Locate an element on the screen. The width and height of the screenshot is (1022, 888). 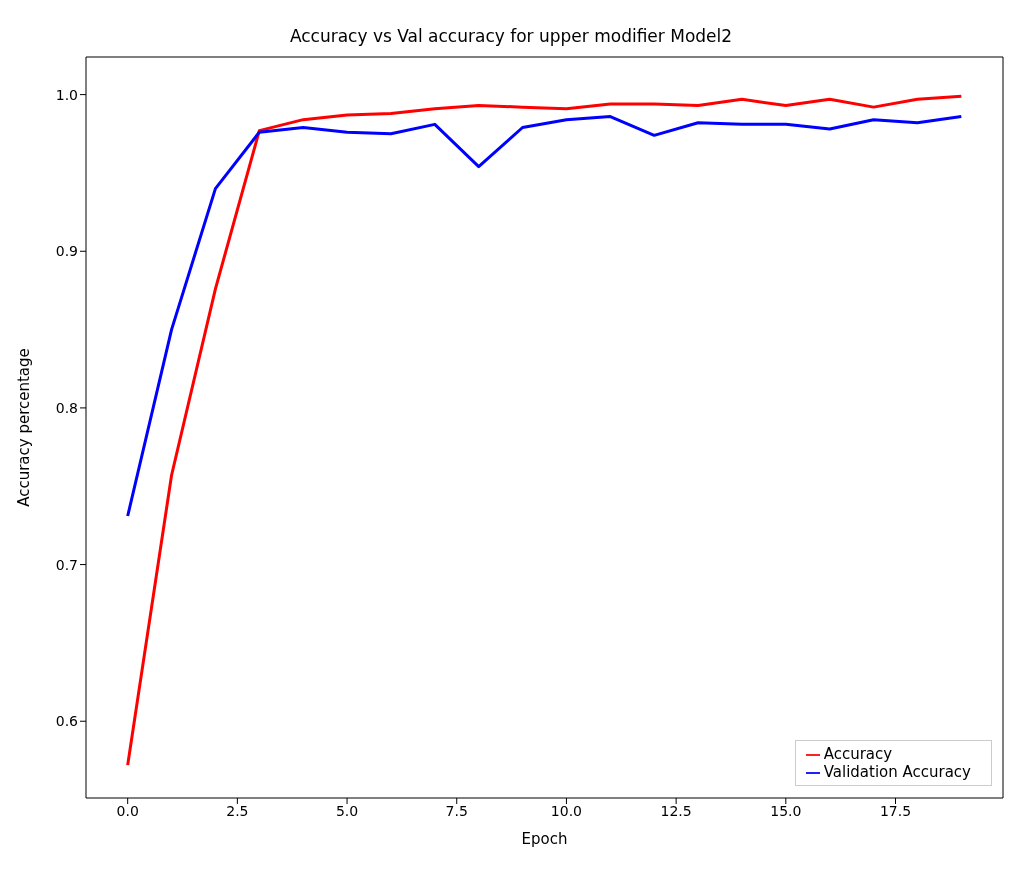
x-tick-label: 10.0 is located at coordinates (566, 810).